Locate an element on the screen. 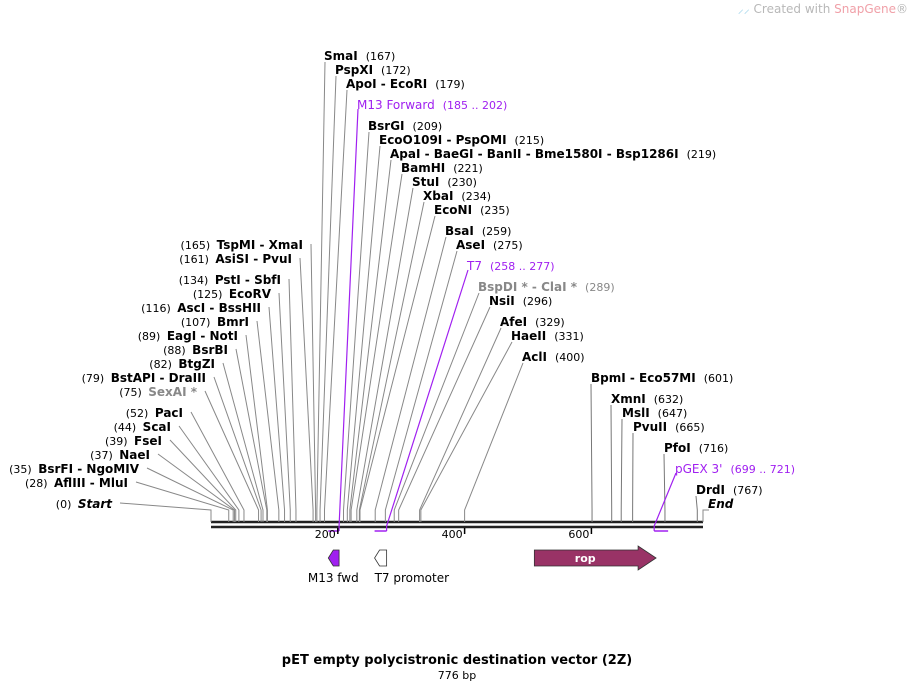  site-label-text: (165) TspMI - XmaI is located at coordinates (242, 245).